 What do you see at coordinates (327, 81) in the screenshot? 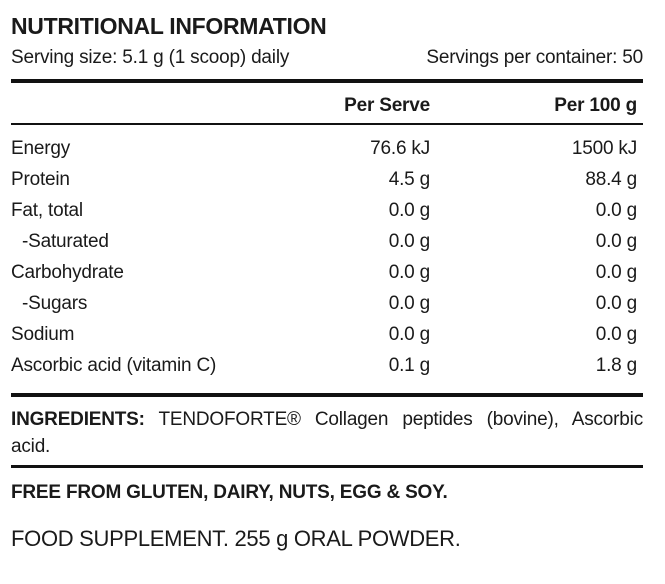
I see `divider-thick-top` at bounding box center [327, 81].